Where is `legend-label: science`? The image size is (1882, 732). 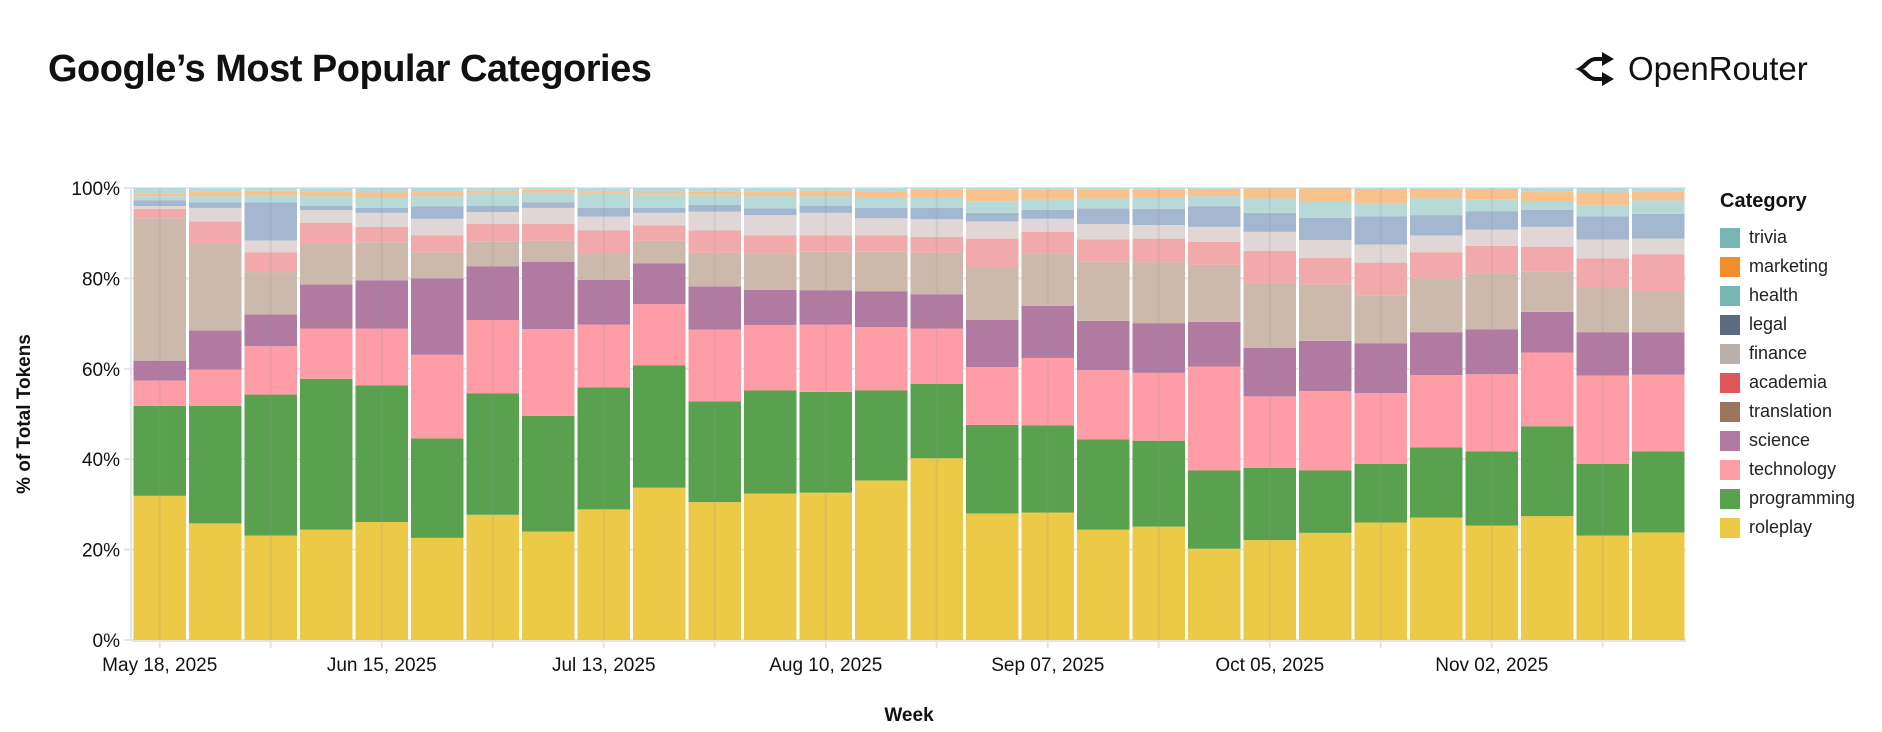 legend-label: science is located at coordinates (1780, 440).